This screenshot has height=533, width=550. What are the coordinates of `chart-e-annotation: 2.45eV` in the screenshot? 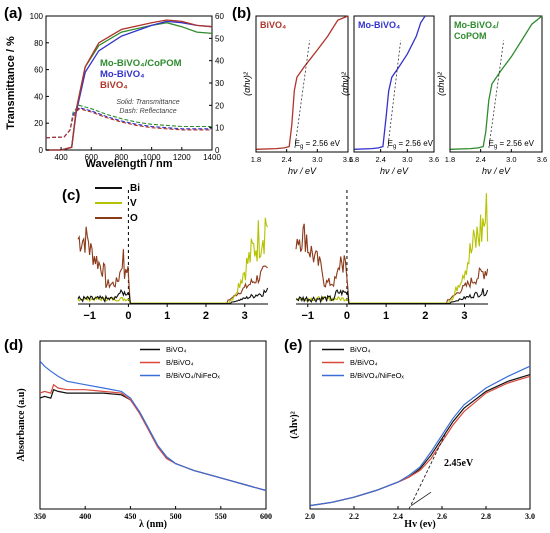 It's located at (459, 463).